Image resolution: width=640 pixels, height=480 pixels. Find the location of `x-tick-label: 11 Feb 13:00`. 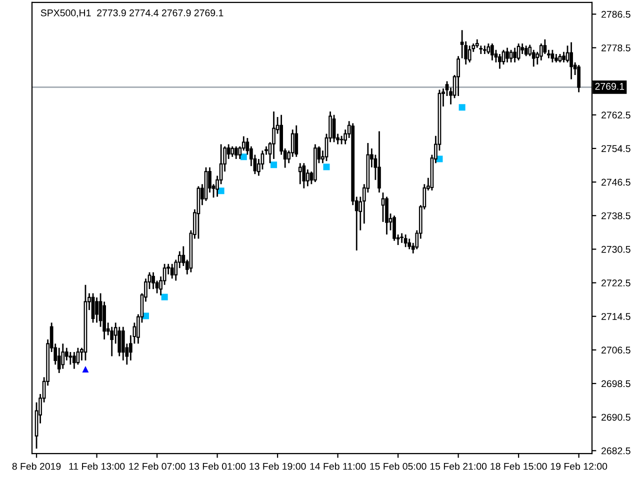

x-tick-label: 11 Feb 13:00 is located at coordinates (97, 466).